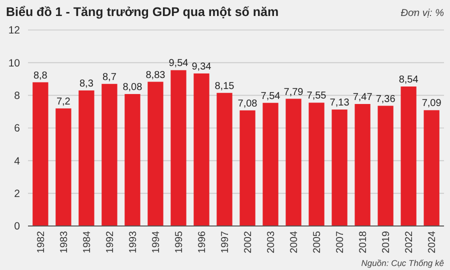 The image size is (450, 270). Describe the element at coordinates (225, 242) in the screenshot. I see `x-tick-label: 1997` at that location.